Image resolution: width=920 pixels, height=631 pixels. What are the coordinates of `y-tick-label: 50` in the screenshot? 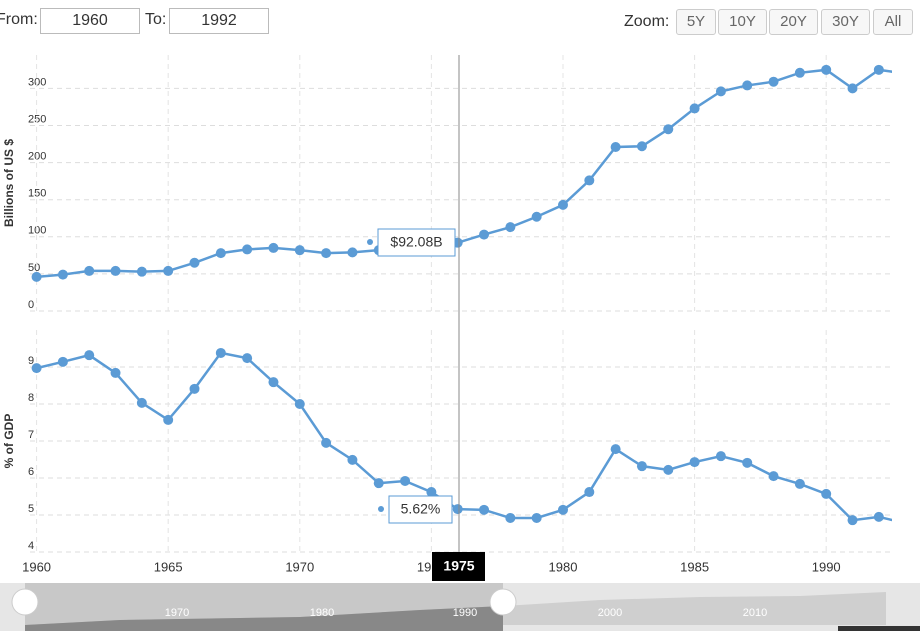 It's located at (34, 268).